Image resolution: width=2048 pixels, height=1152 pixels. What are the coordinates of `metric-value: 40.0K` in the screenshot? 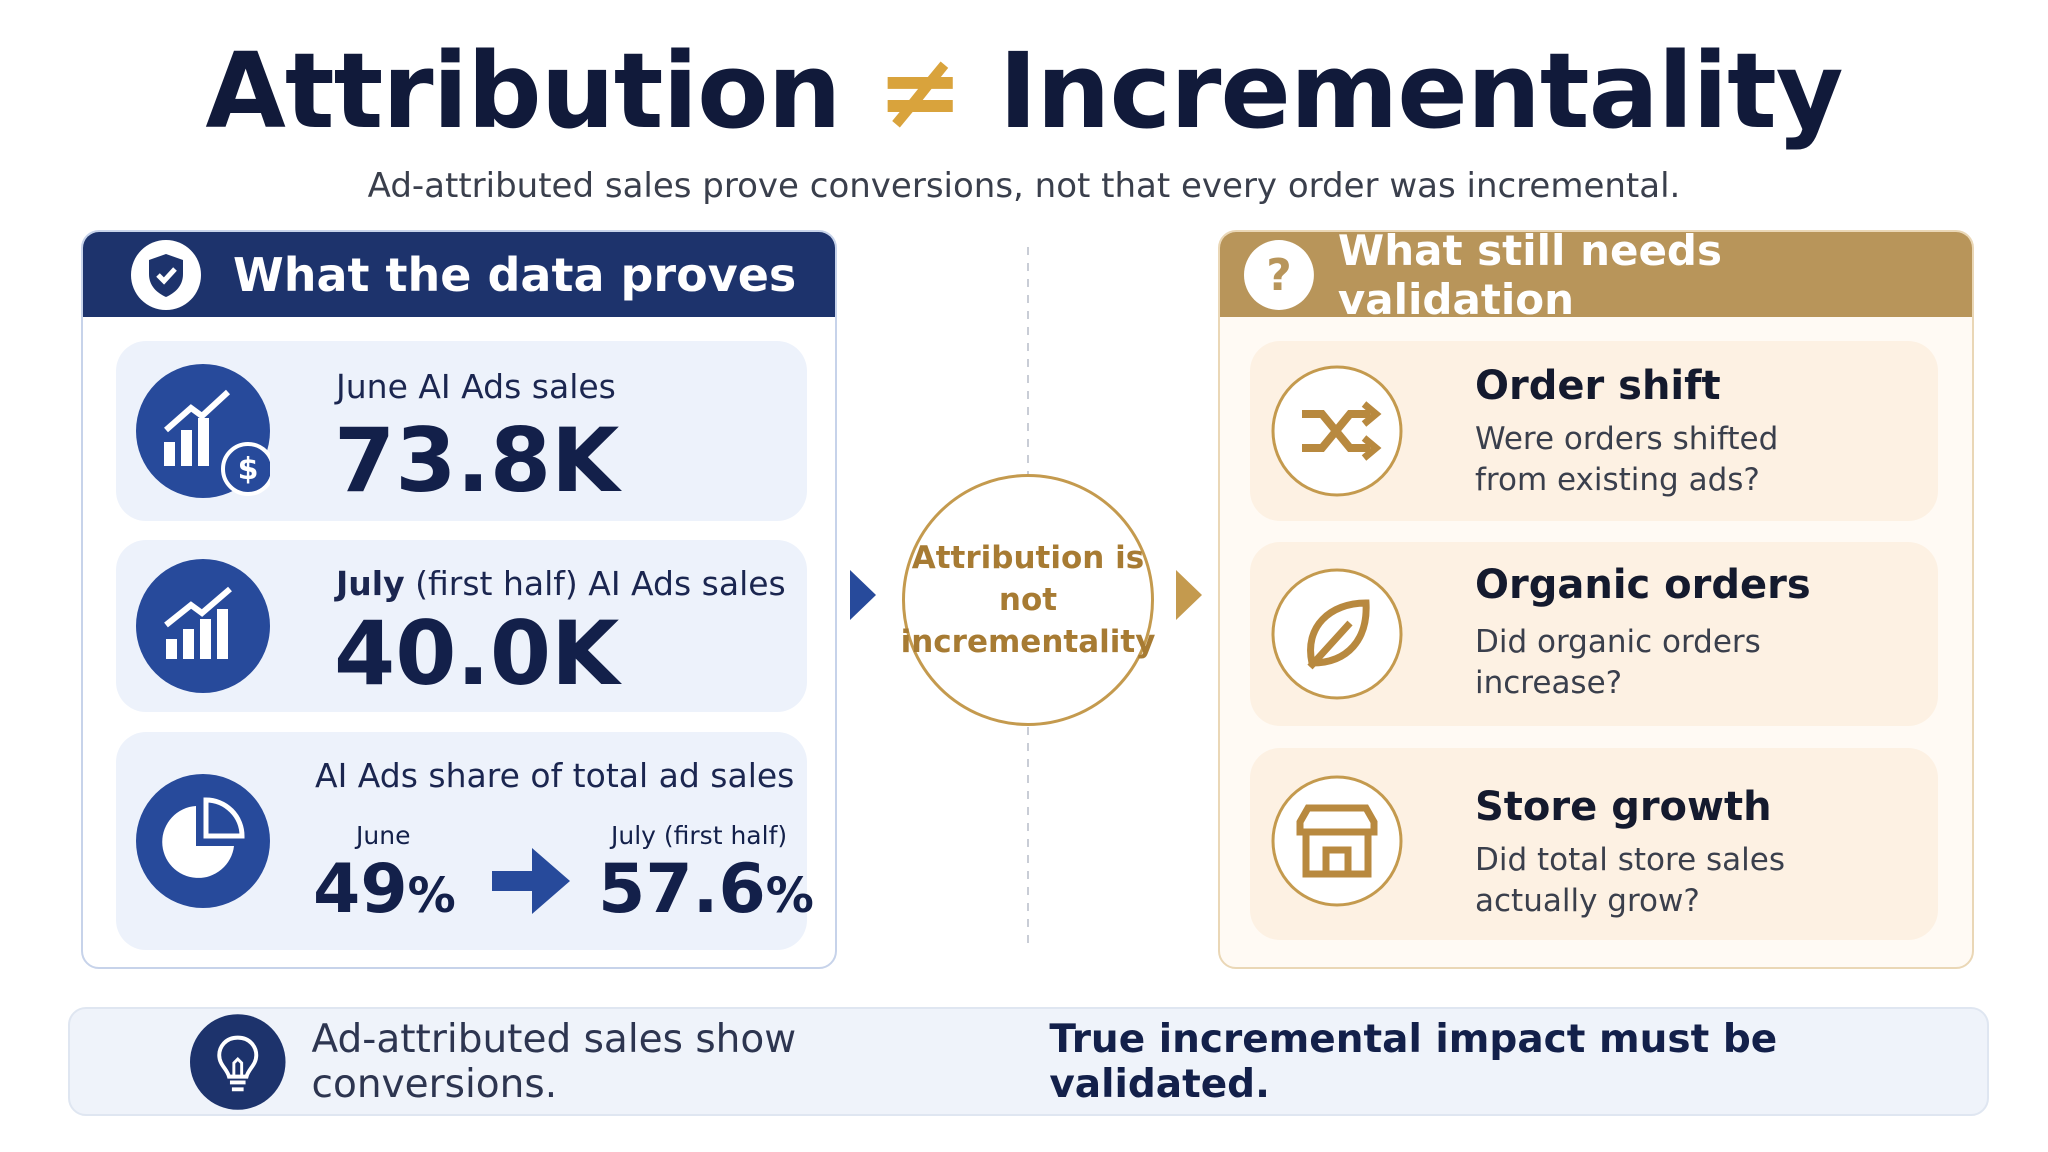 It's located at (477, 653).